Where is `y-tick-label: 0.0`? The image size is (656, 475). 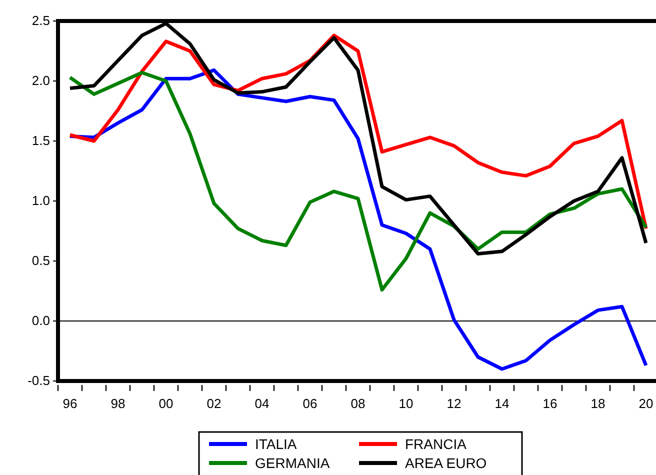 y-tick-label: 0.0 is located at coordinates (41, 320).